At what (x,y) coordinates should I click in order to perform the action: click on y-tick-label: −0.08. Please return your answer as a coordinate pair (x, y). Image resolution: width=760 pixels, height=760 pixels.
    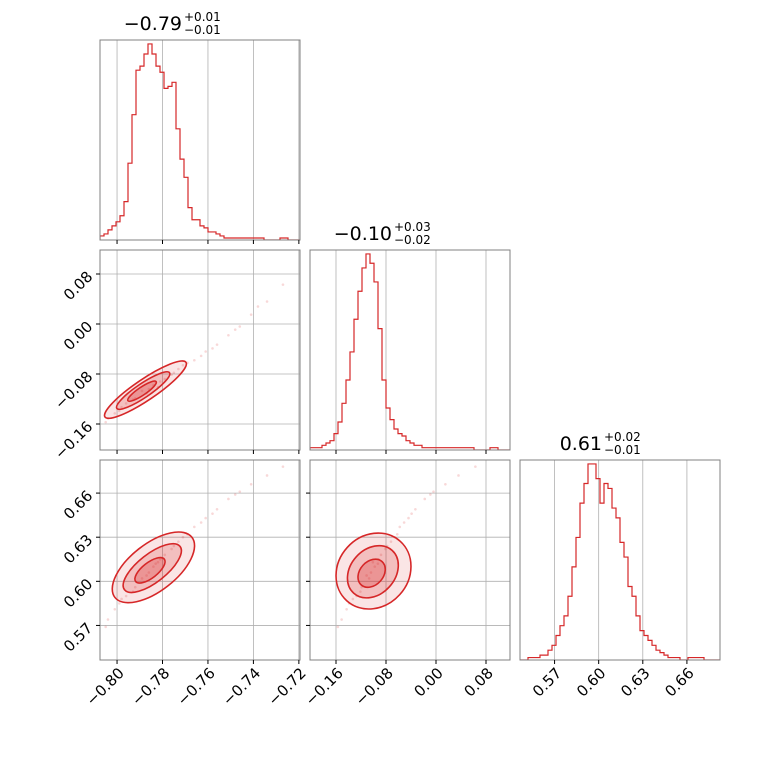
    Looking at the image, I should click on (73, 390).